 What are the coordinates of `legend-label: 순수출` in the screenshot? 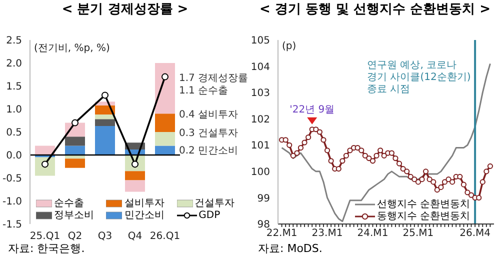 It's located at (69, 203).